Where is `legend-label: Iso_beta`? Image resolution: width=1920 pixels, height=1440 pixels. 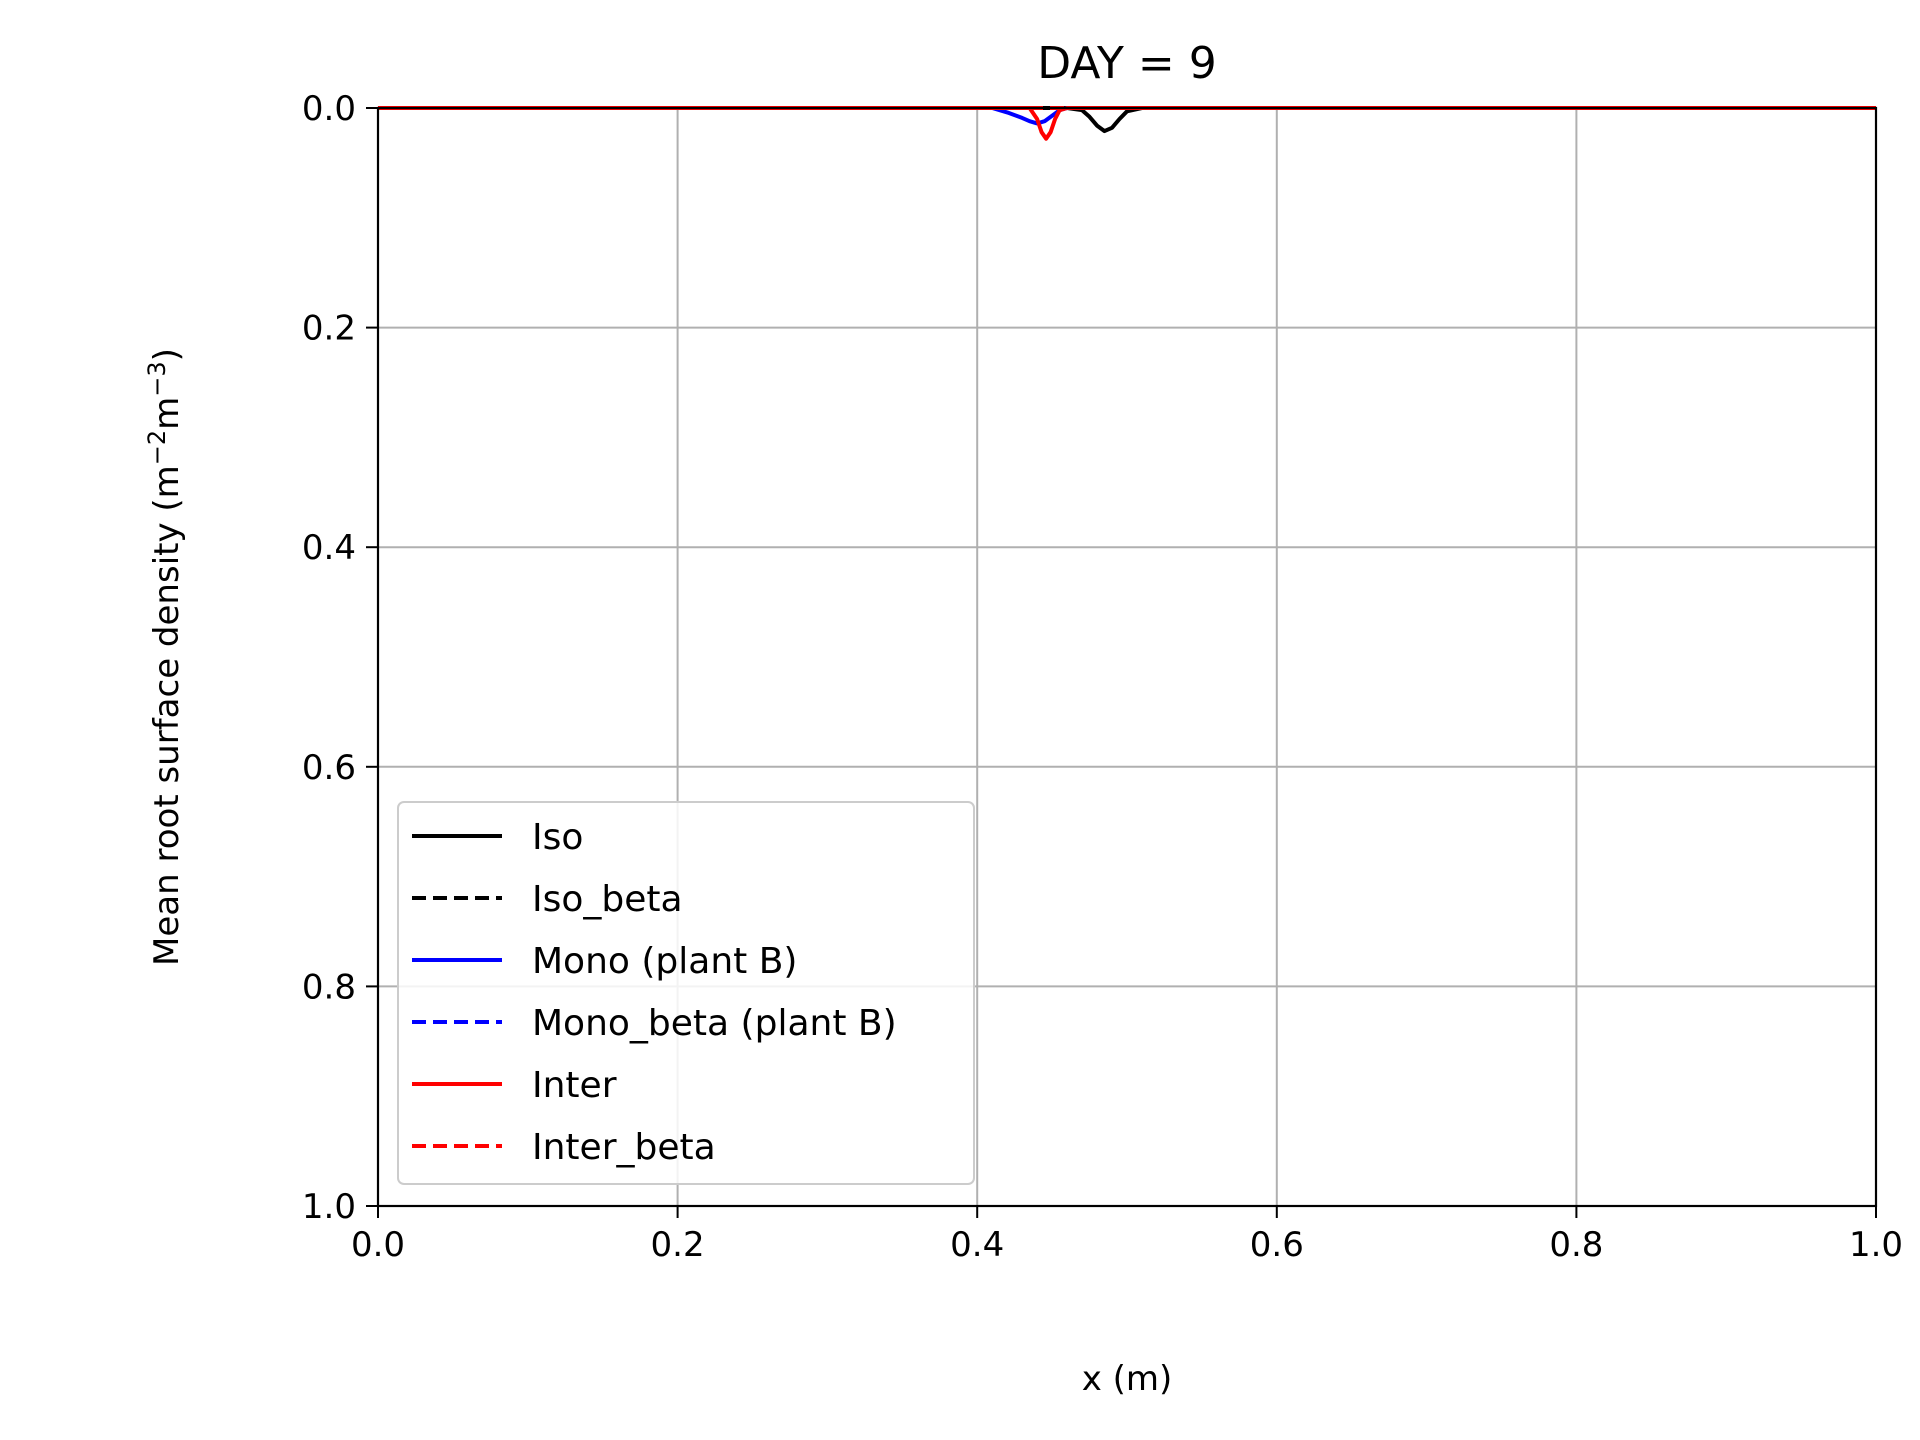
legend-label: Iso_beta is located at coordinates (607, 899).